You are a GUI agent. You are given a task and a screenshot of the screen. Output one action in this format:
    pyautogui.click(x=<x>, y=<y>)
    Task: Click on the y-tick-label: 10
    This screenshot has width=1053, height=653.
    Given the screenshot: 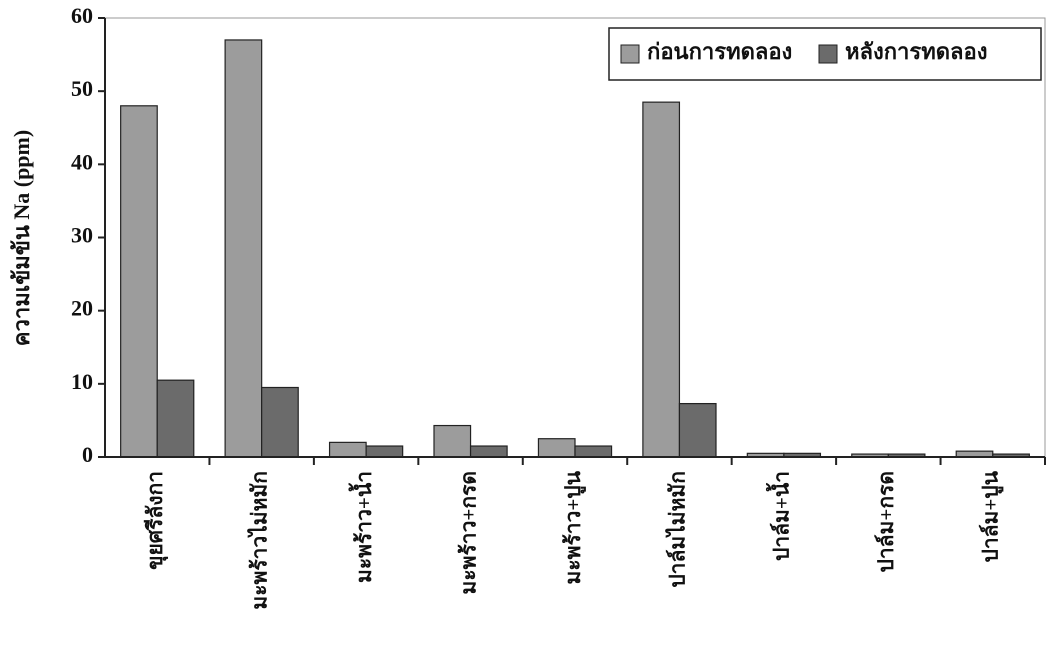 What is the action you would take?
    pyautogui.click(x=82, y=381)
    